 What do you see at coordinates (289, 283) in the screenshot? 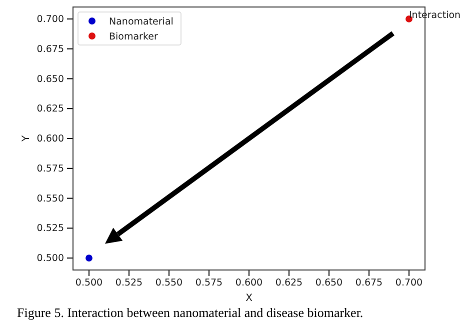
I see `x-tick-label: 0.625` at bounding box center [289, 283].